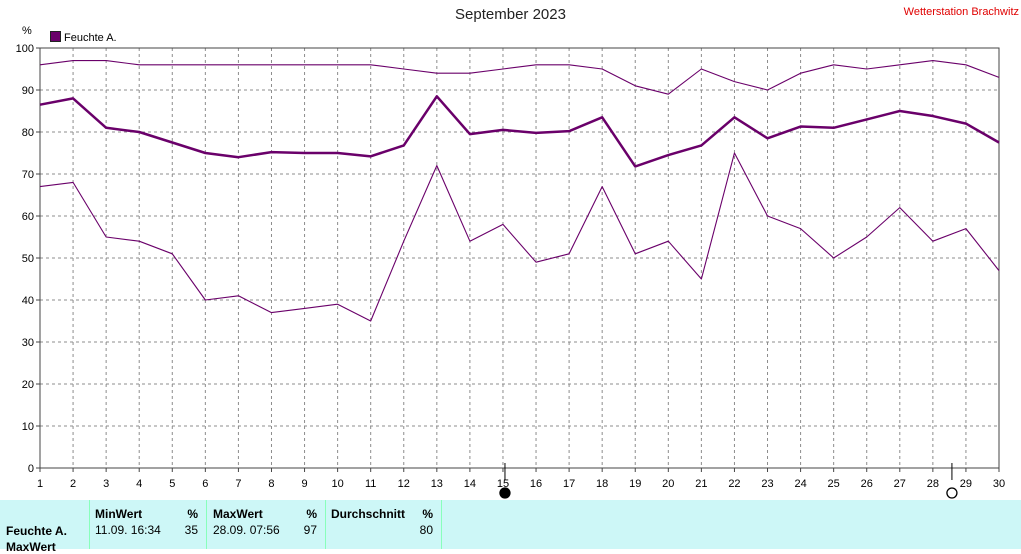  I want to click on y-tick-label: 60, so click(28, 217).